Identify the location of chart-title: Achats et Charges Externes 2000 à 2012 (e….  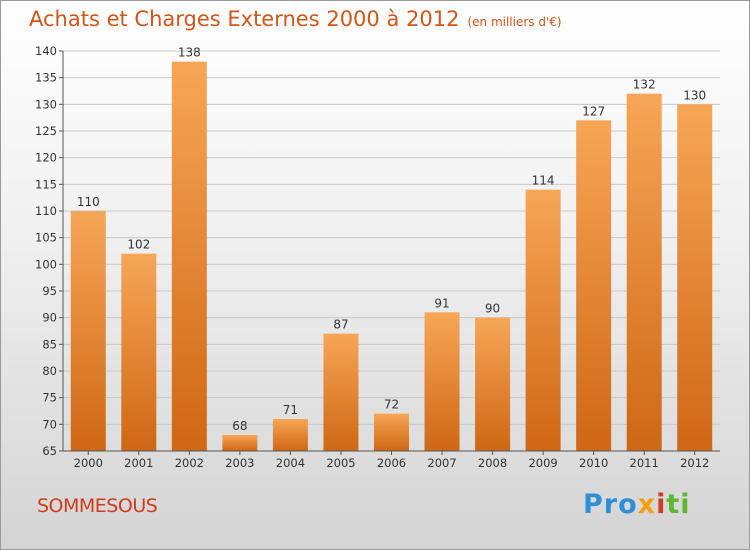
(295, 19).